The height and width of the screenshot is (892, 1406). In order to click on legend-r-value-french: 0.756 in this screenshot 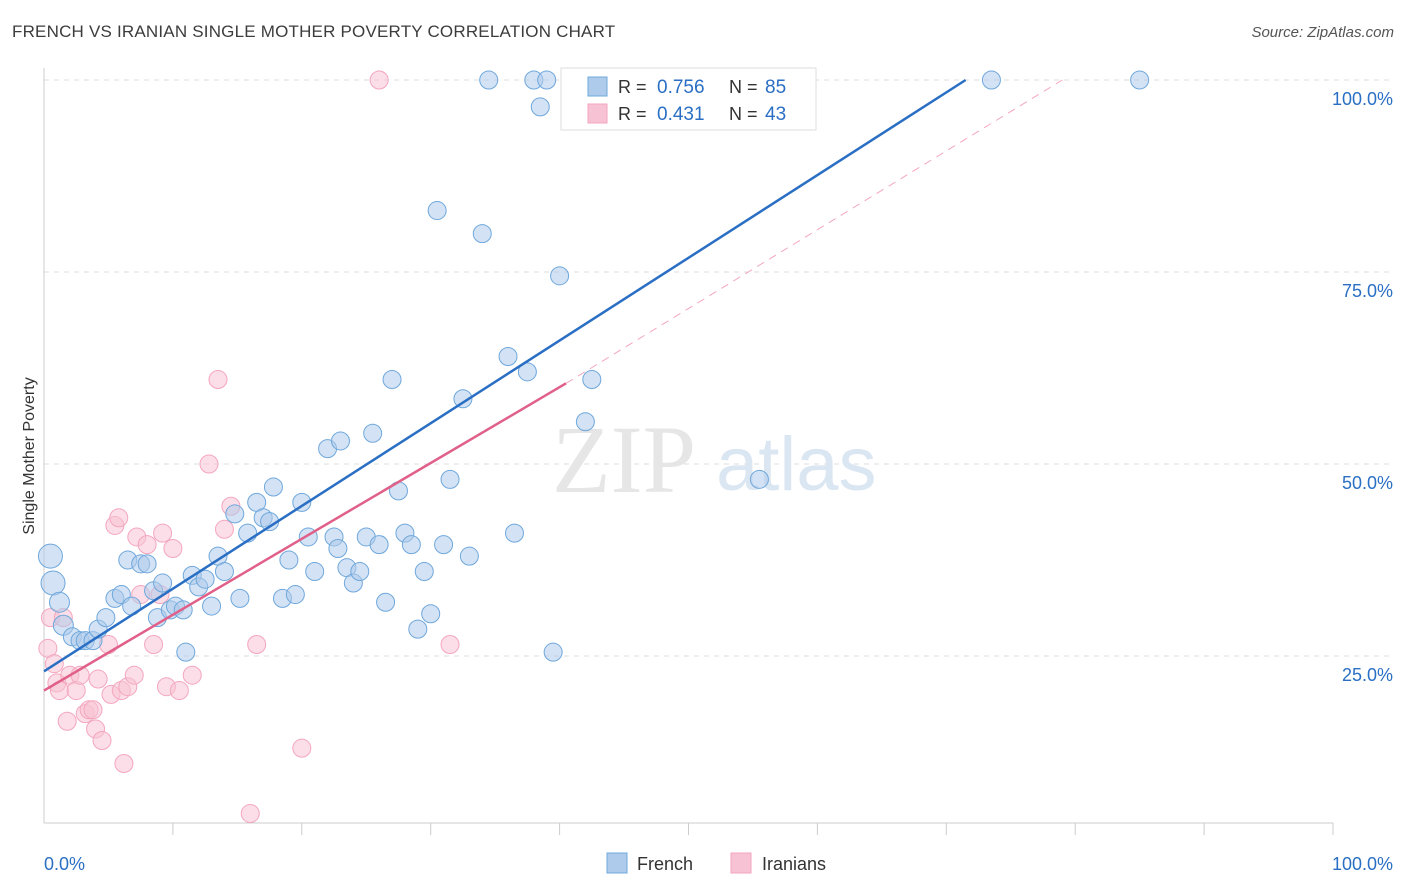, I will do `click(681, 87)`.